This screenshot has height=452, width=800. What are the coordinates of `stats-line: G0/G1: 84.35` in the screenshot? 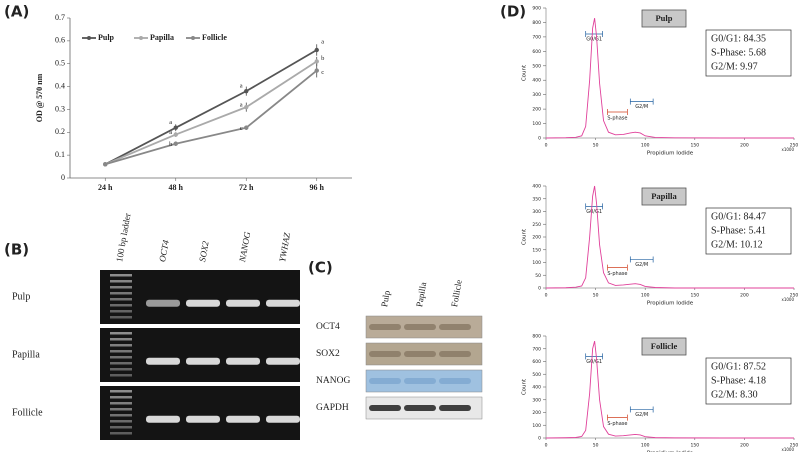 It's located at (738, 38).